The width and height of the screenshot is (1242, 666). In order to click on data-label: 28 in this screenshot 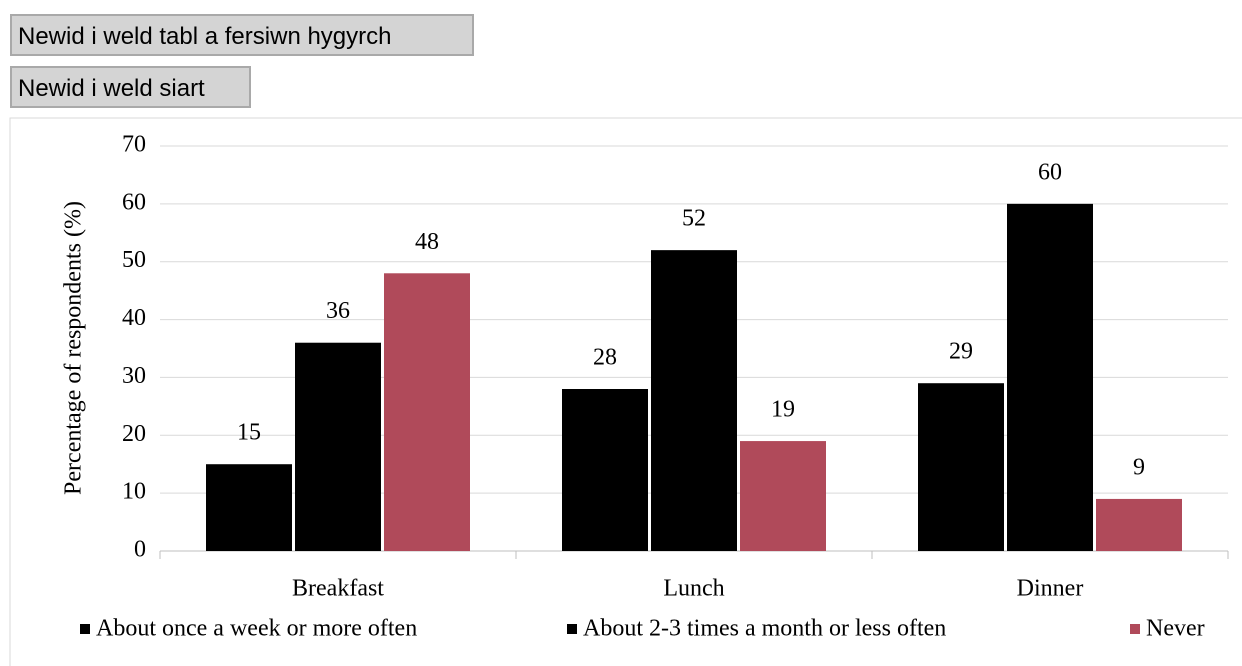, I will do `click(605, 358)`.